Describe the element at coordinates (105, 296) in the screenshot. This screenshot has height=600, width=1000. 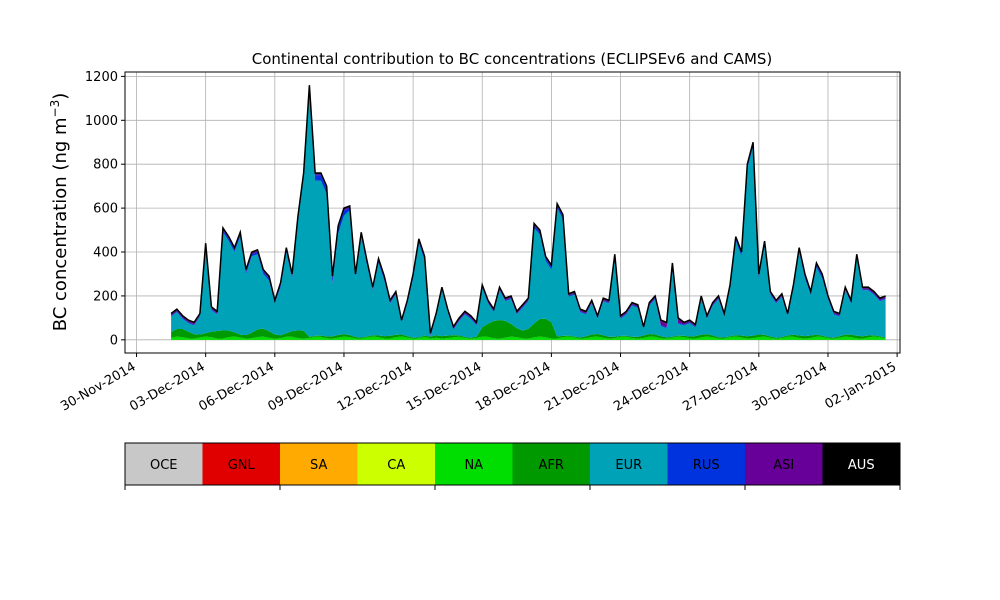
I see `y-tick-label: 200` at that location.